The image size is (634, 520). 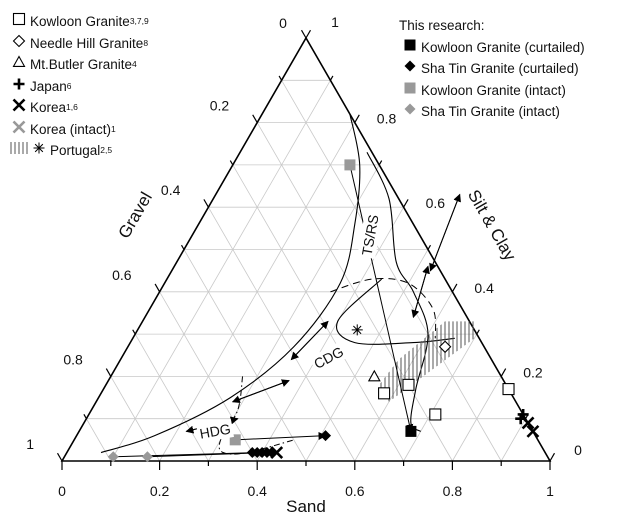 I want to click on data-point-open-triangle, so click(x=374, y=375).